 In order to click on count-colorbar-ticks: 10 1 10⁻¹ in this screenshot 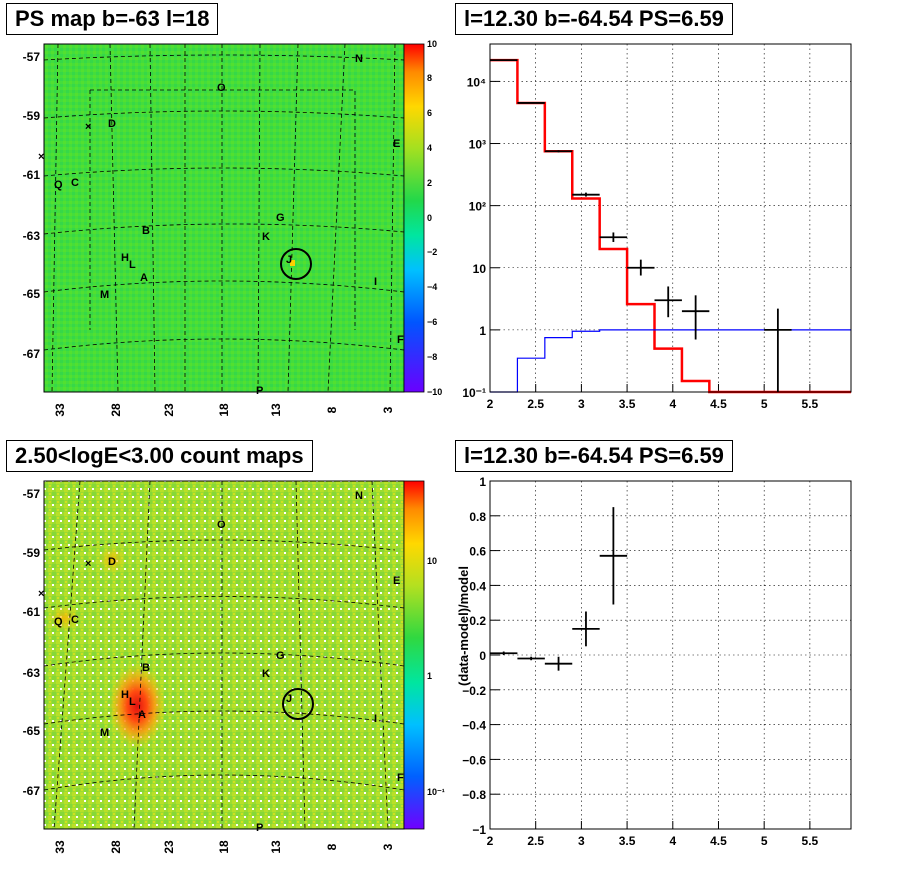, I will do `click(436, 676)`.